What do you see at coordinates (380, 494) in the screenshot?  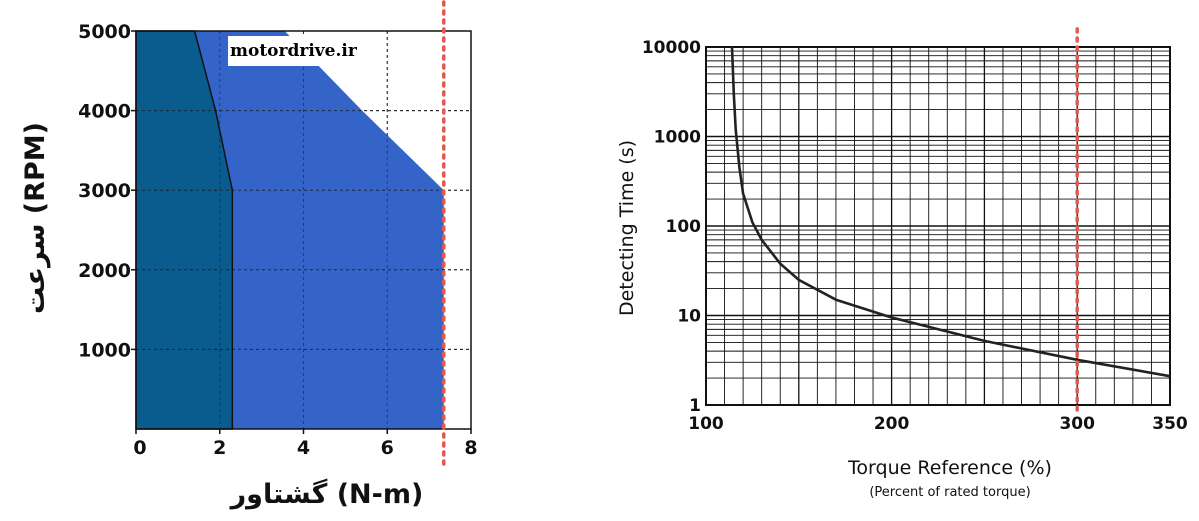 I see `x-label-unit: (N-m)` at bounding box center [380, 494].